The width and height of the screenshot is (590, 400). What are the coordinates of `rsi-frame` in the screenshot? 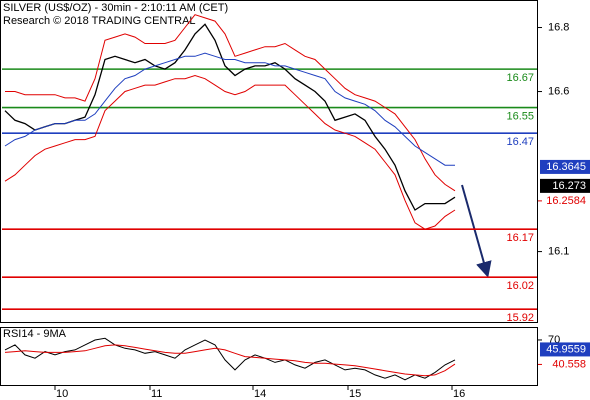 It's located at (269, 356).